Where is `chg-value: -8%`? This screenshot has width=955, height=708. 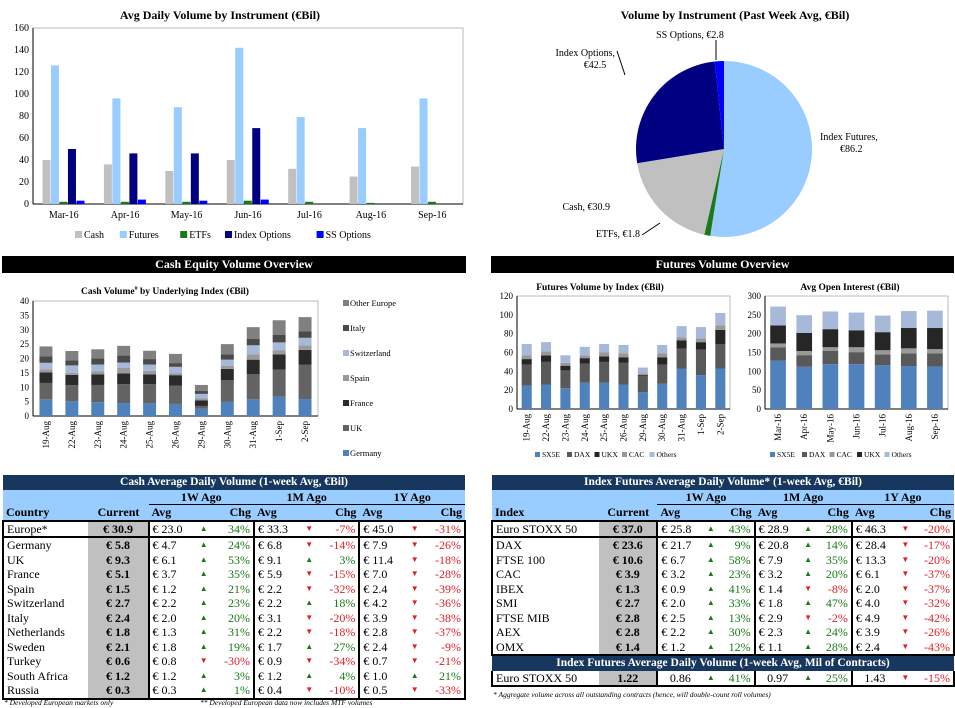
chg-value: -8% is located at coordinates (837, 588).